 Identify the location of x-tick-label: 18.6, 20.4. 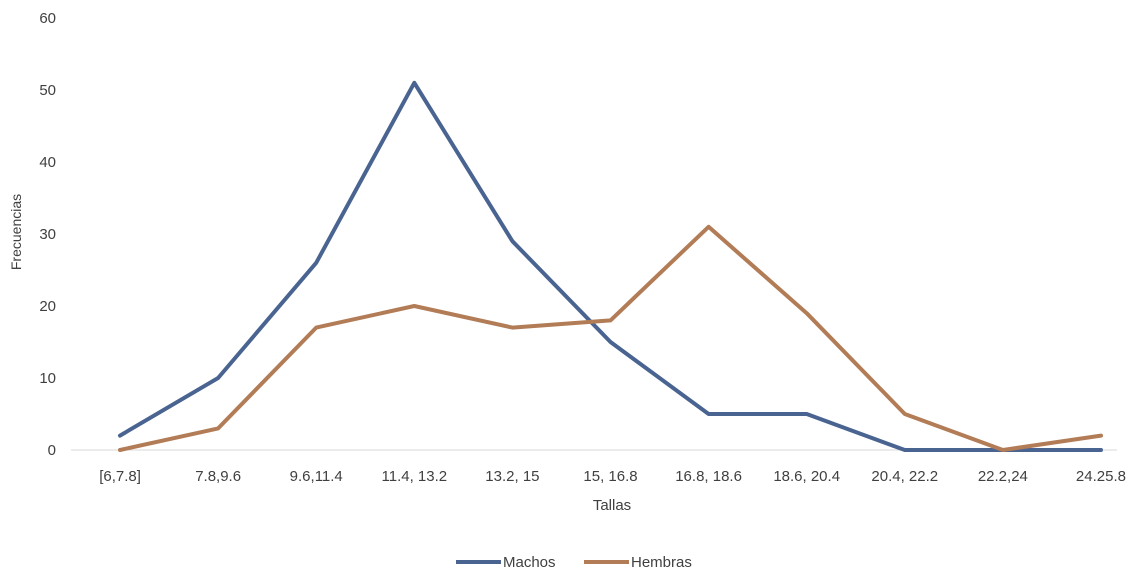
(806, 476).